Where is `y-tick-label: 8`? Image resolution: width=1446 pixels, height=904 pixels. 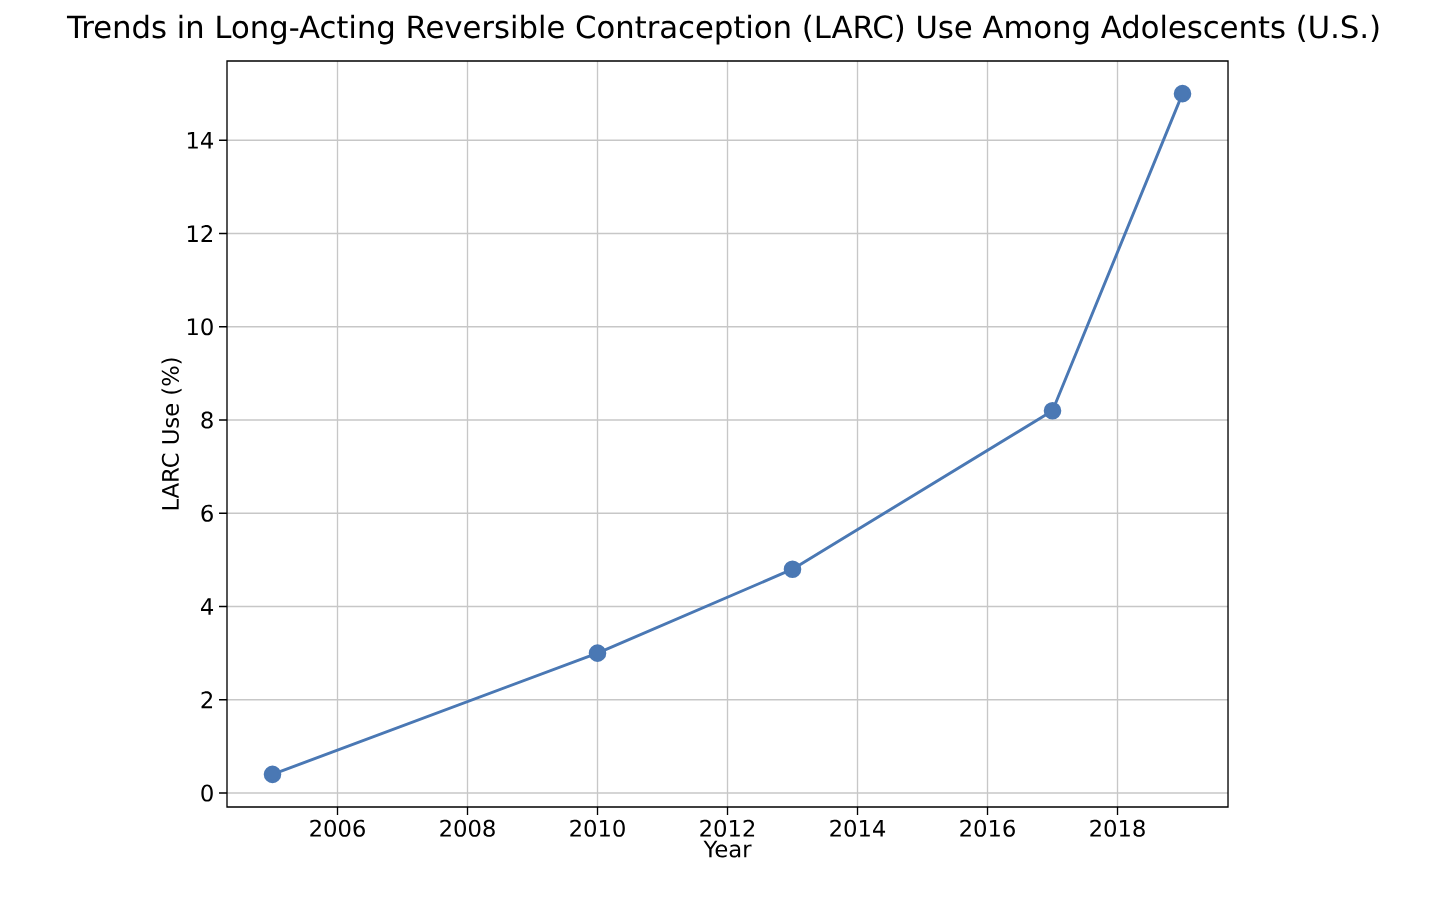 y-tick-label: 8 is located at coordinates (207, 420).